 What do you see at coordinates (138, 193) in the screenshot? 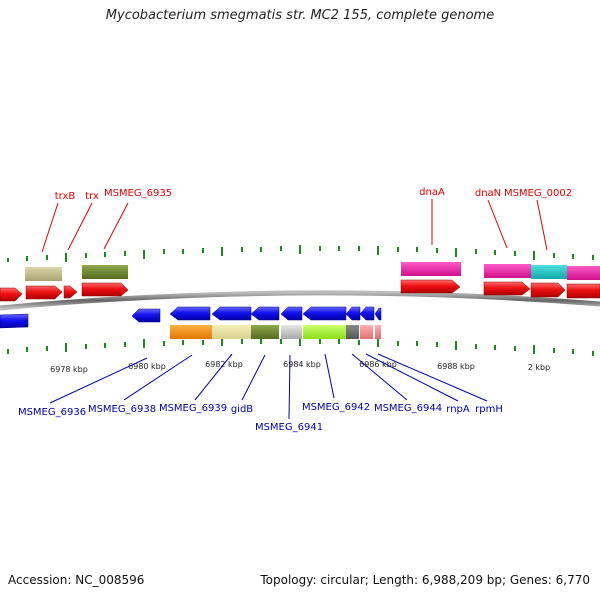
I see `gene-label-msmeg-6935: MSMEG_6935` at bounding box center [138, 193].